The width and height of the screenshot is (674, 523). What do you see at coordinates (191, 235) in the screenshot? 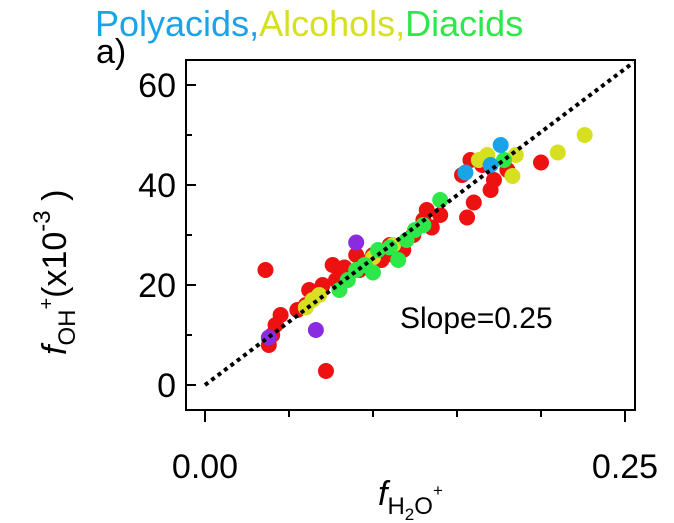
I see `y-axis-ticks` at bounding box center [191, 235].